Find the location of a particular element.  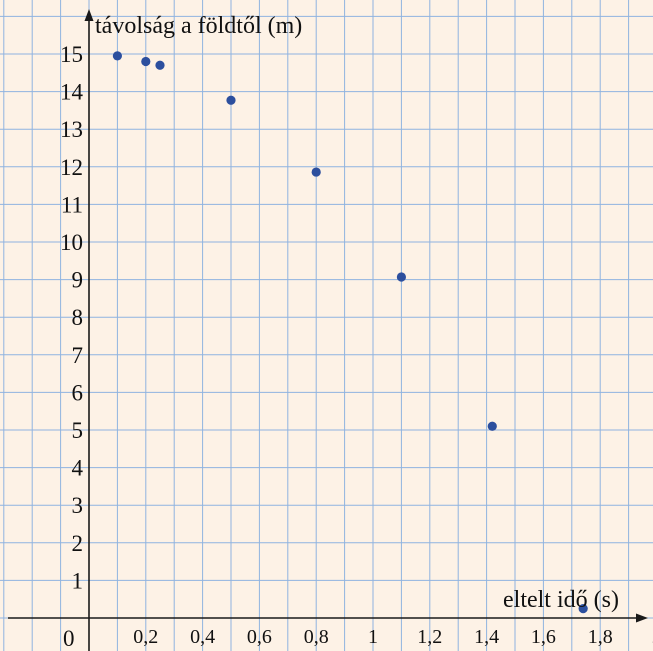

x-axis-arrow is located at coordinates (642, 618).